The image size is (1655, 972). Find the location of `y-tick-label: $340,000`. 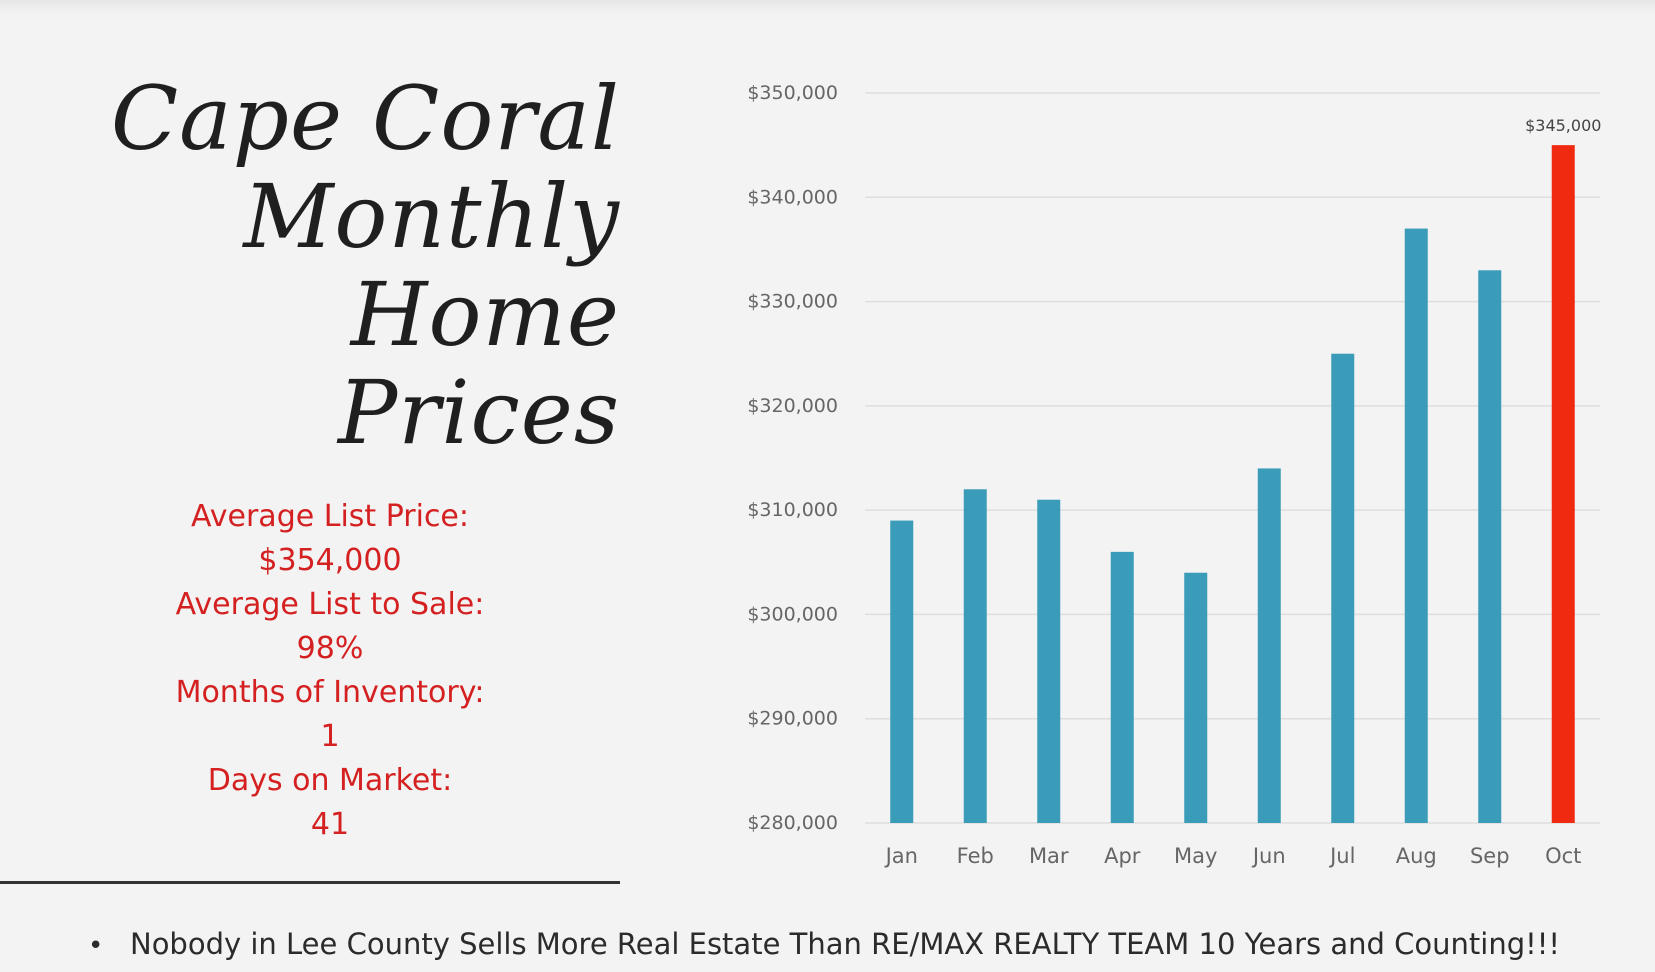

y-tick-label: $340,000 is located at coordinates (792, 197).